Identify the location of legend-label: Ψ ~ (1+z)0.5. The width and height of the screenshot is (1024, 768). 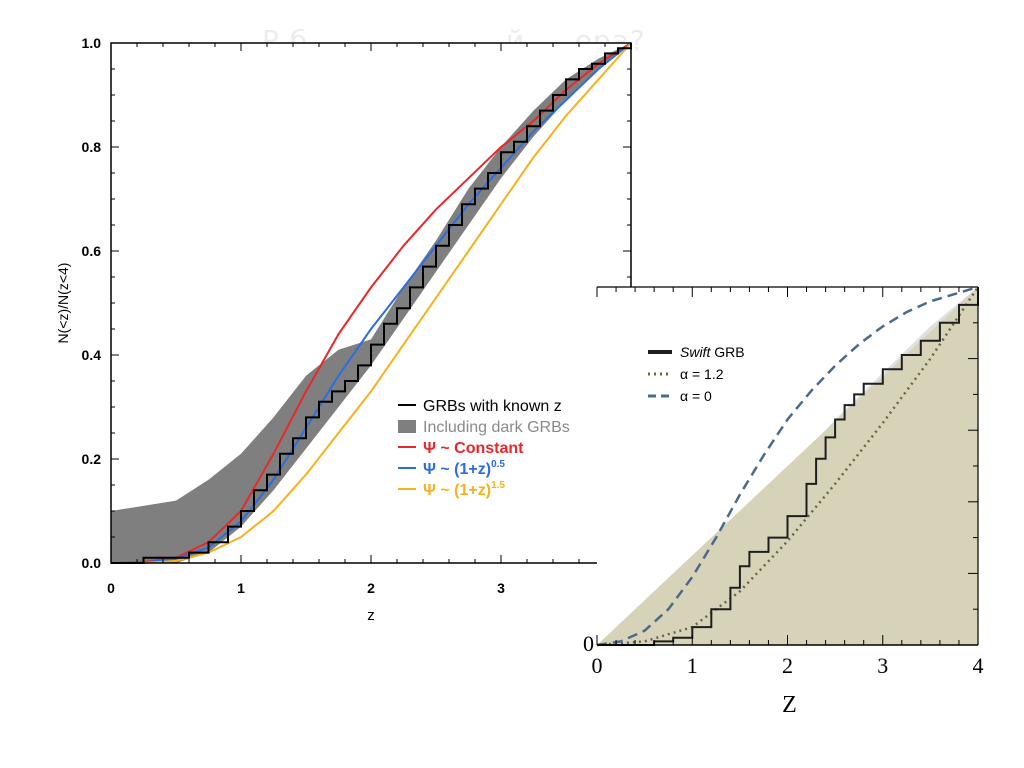
(464, 468).